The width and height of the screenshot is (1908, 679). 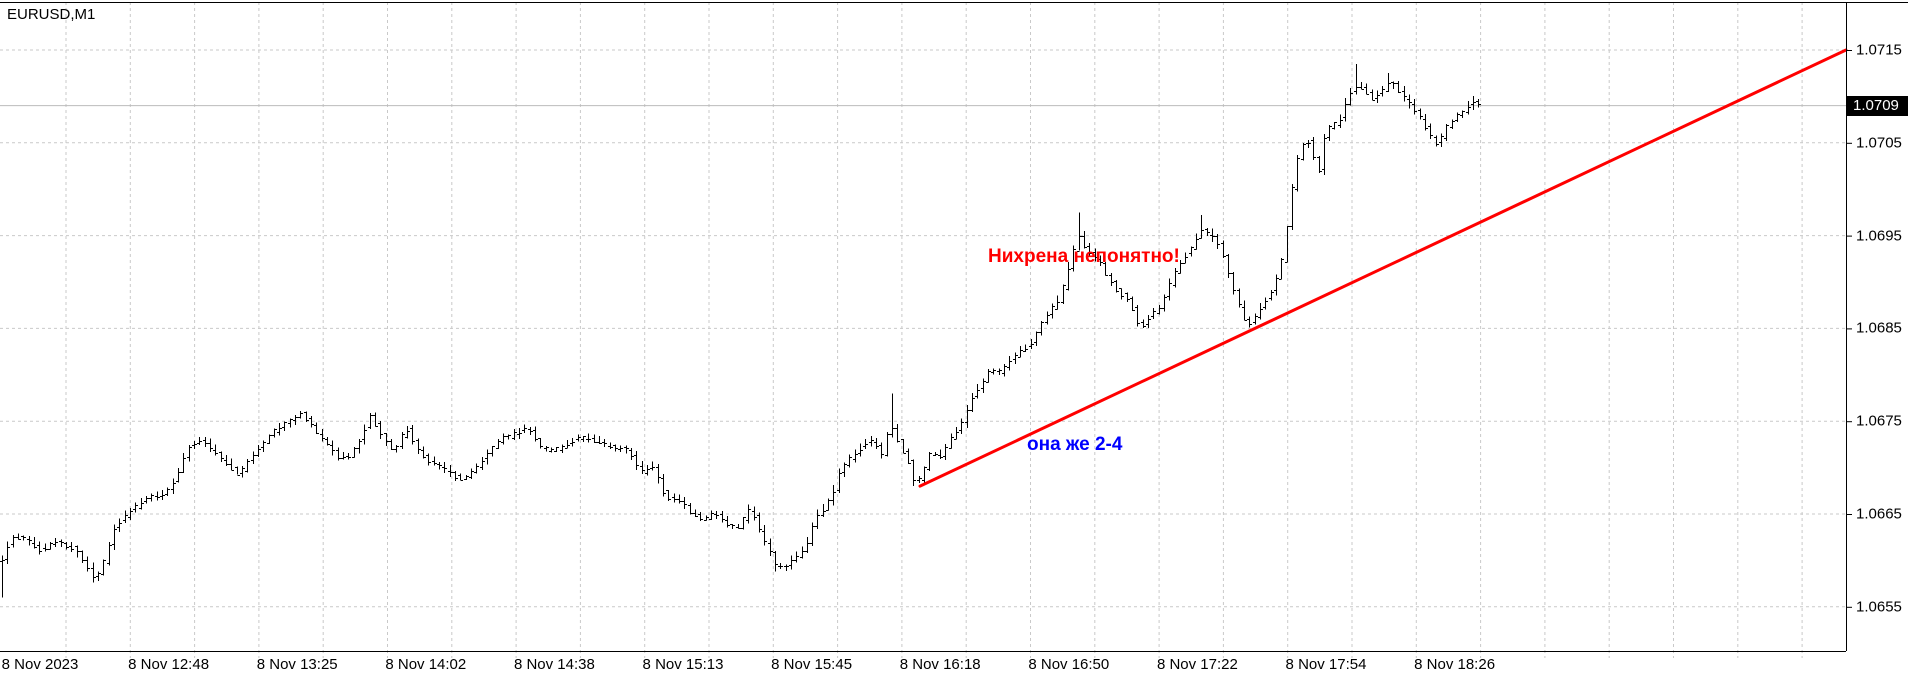 What do you see at coordinates (1879, 328) in the screenshot?
I see `price-axis-label: 1.0685` at bounding box center [1879, 328].